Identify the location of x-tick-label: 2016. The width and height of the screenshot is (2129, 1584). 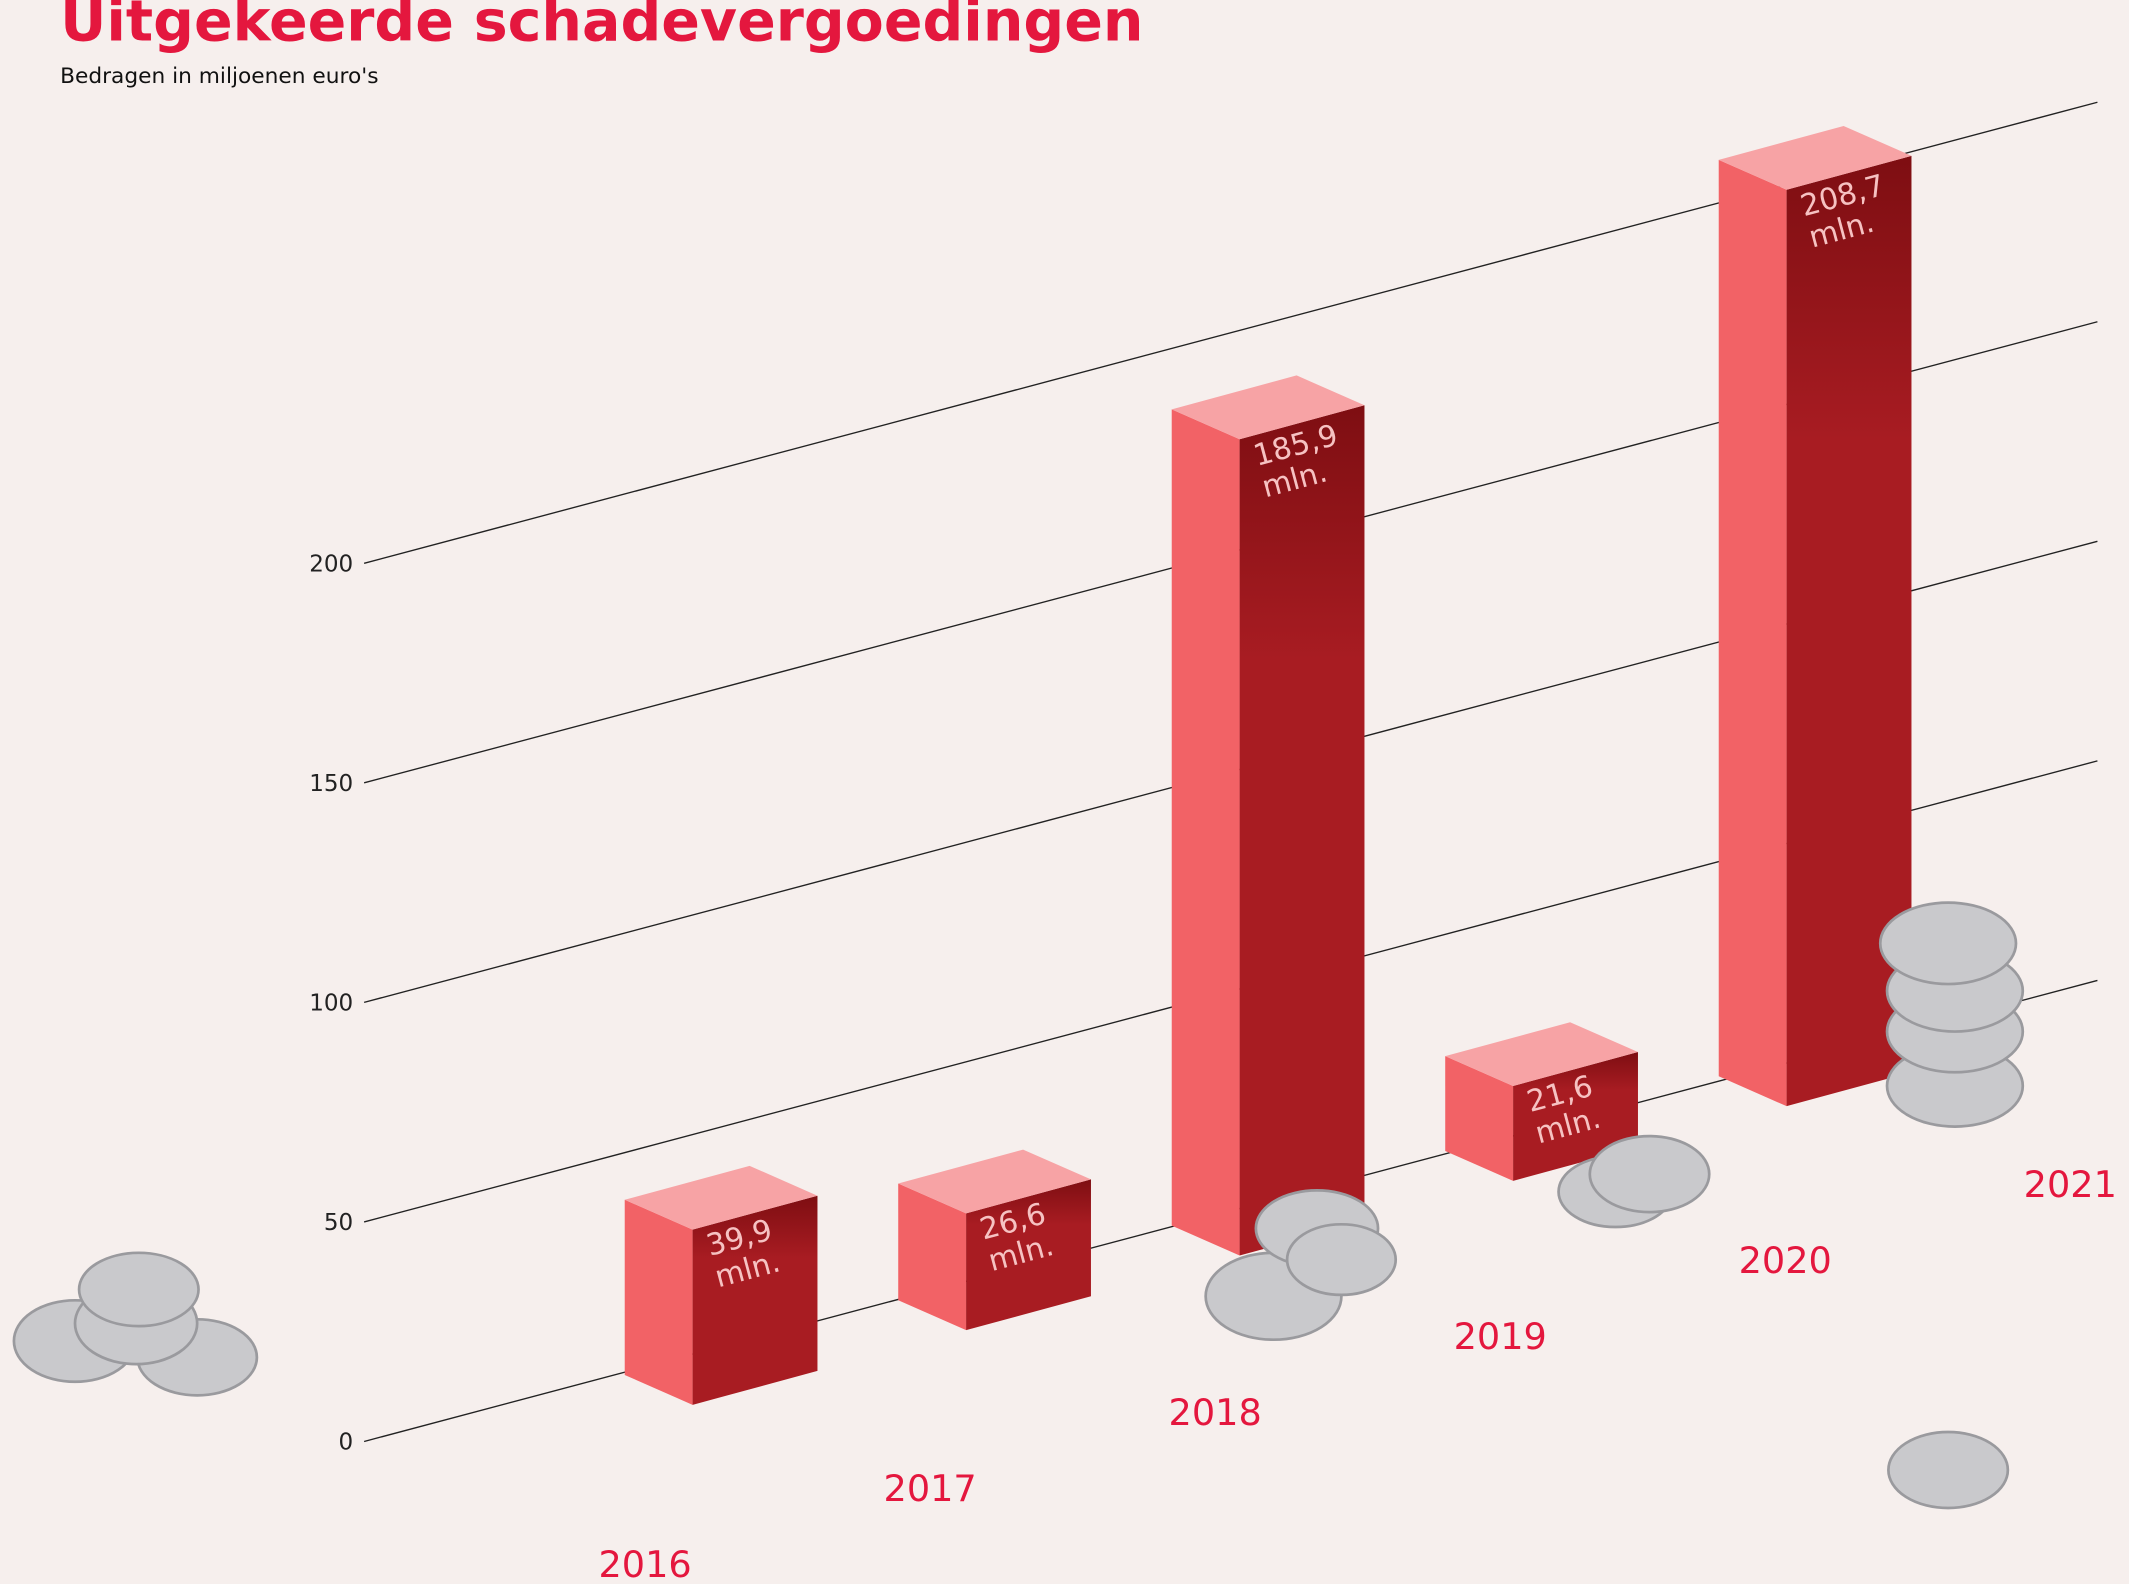
(644, 1563).